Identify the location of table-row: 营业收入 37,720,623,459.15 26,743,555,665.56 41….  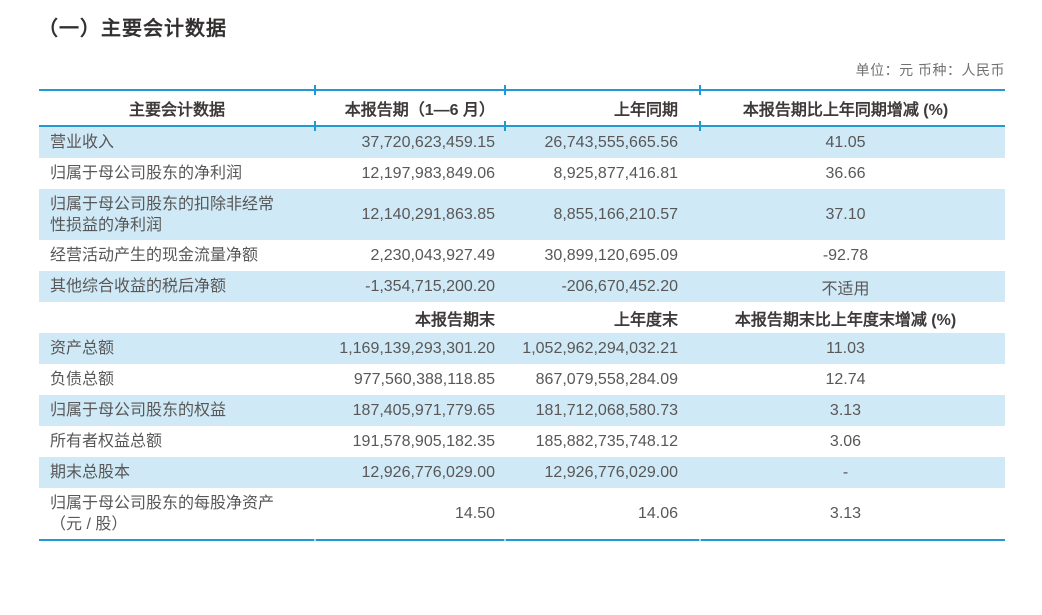
(522, 142).